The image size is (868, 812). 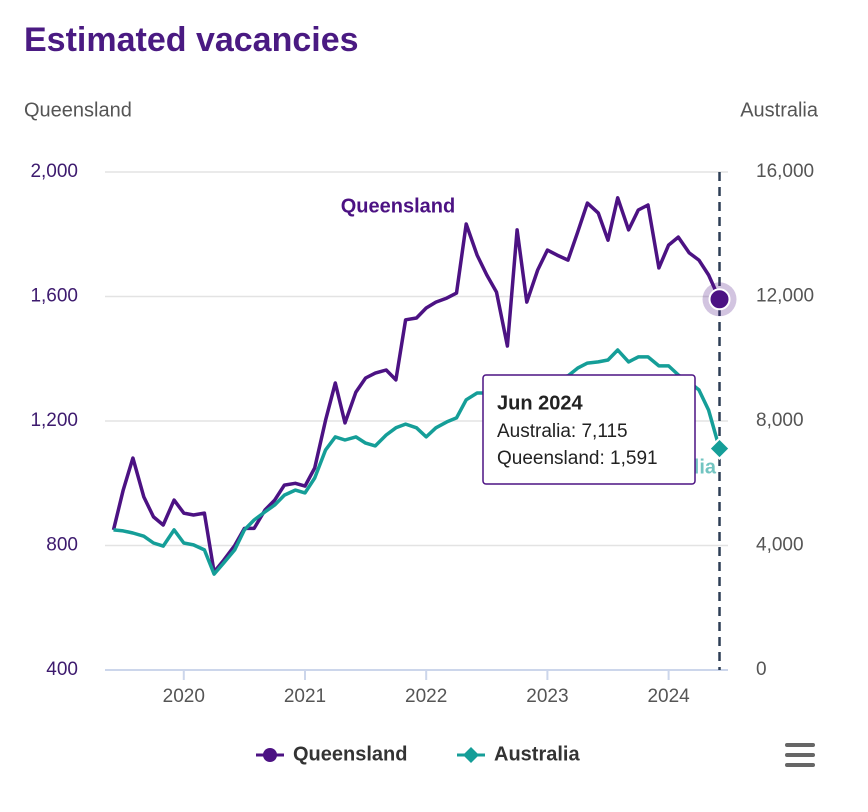 What do you see at coordinates (668, 696) in the screenshot?
I see `x-tick-label: 2024` at bounding box center [668, 696].